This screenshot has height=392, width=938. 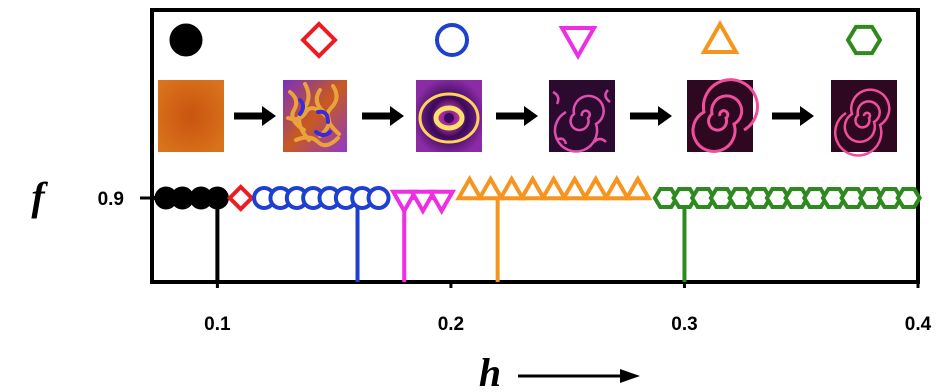 I want to click on x-tick-label-0.4: 0.4, so click(x=918, y=324).